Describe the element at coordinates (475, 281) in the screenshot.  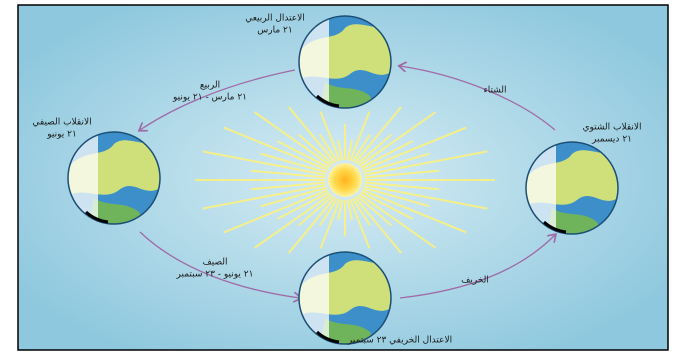
I see `season-label: الخريف` at that location.